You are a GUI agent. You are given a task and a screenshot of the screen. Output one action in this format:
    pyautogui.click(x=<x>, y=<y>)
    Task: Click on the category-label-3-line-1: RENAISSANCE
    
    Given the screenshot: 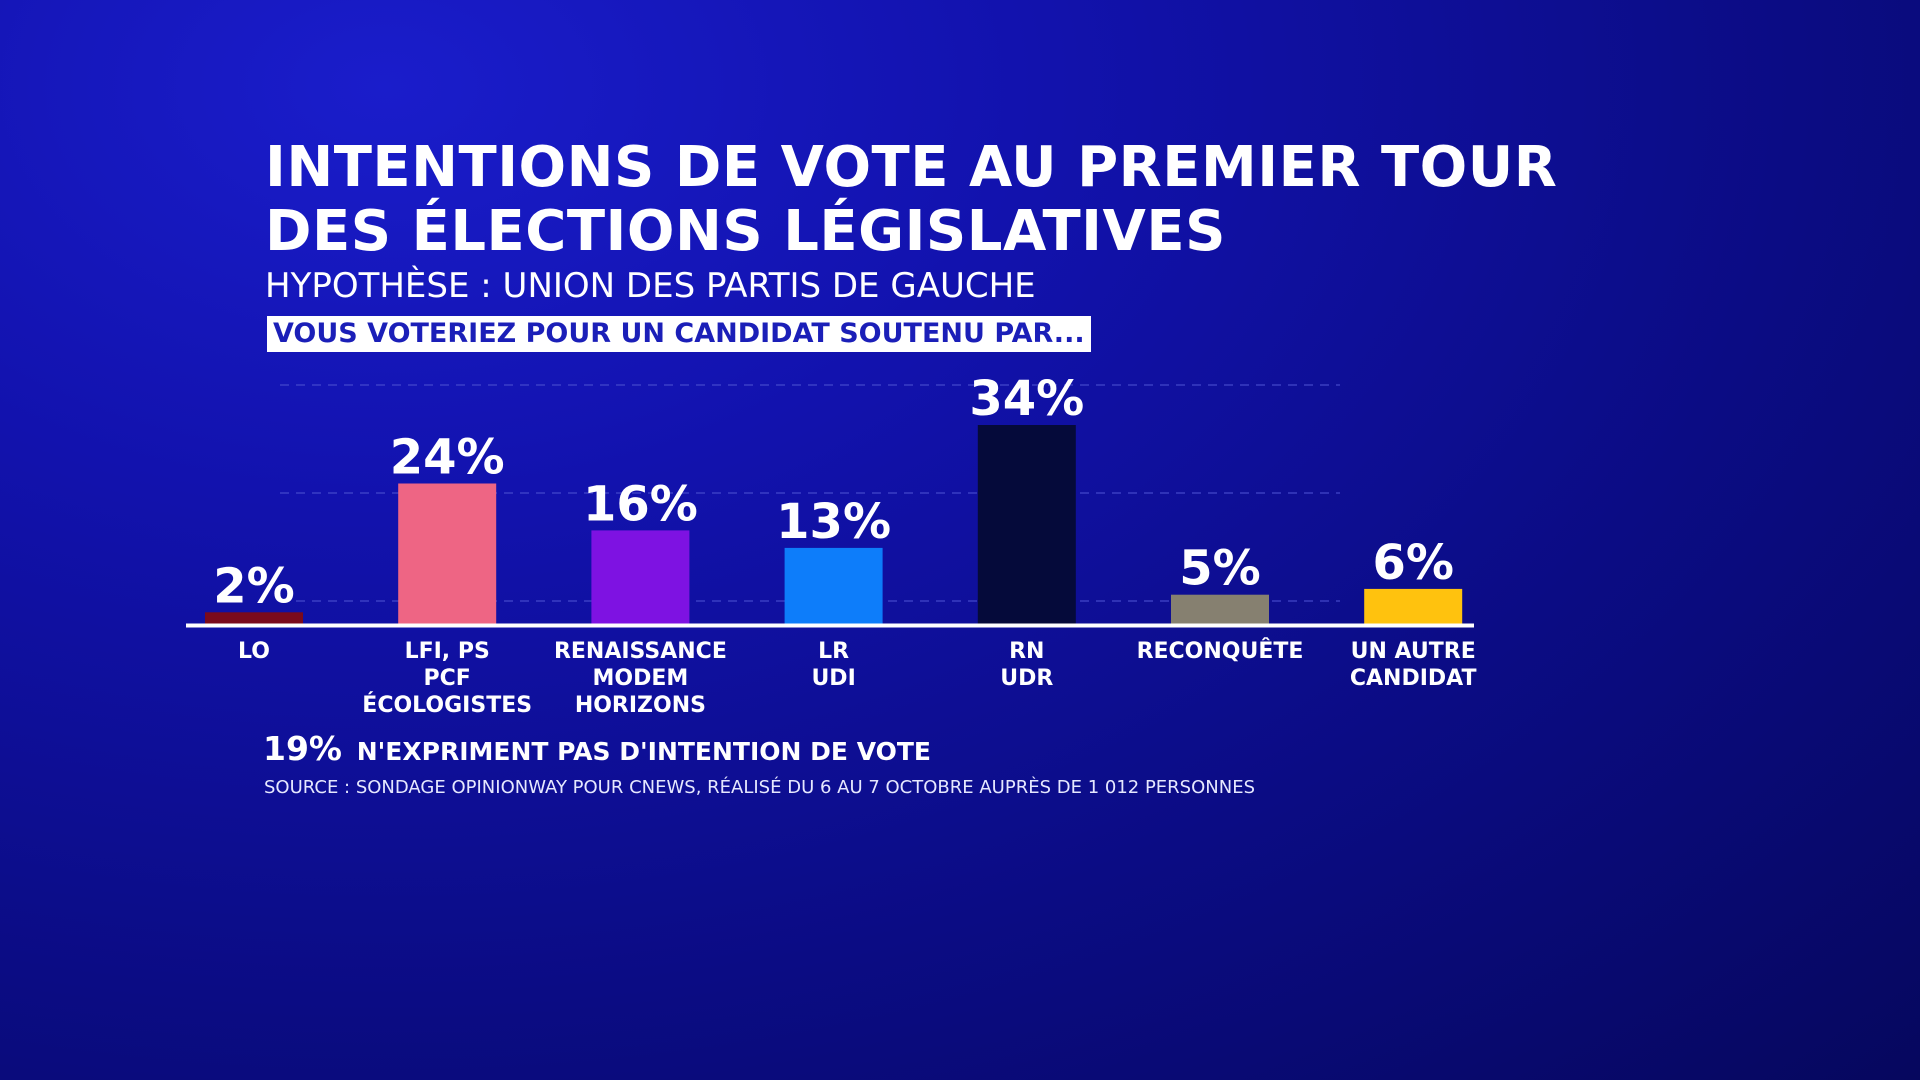 What is the action you would take?
    pyautogui.click(x=640, y=651)
    